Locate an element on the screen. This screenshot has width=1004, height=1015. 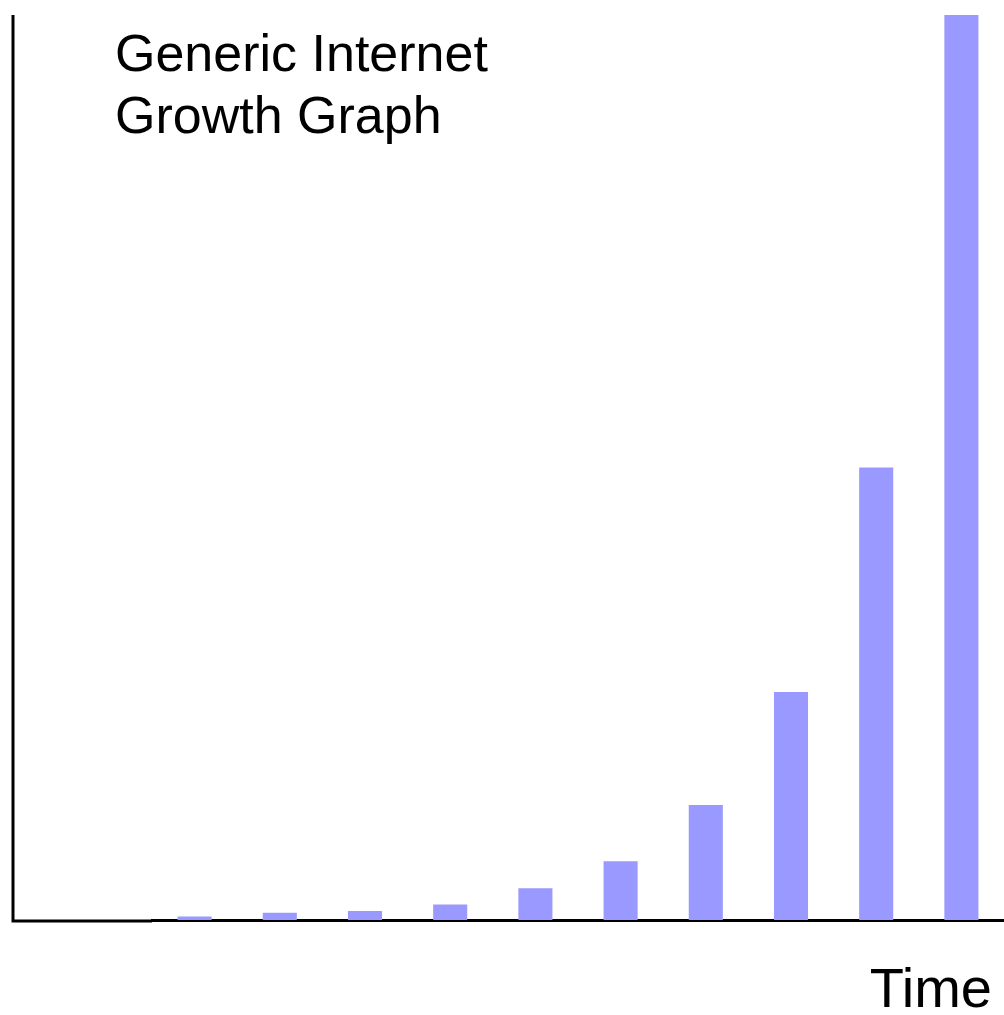
text: Generic Internet Growth Graph is located at coordinates (302, 84).